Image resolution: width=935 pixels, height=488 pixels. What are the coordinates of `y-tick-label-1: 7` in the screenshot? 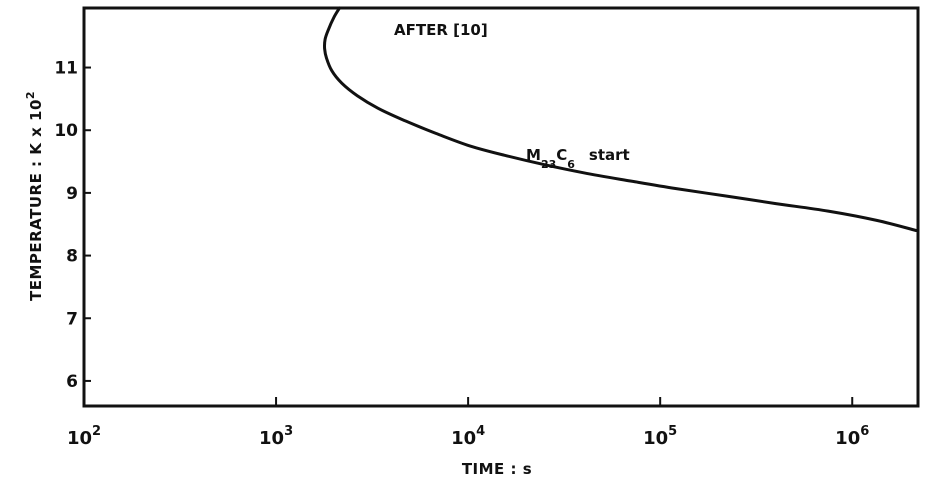 It's located at (72, 319).